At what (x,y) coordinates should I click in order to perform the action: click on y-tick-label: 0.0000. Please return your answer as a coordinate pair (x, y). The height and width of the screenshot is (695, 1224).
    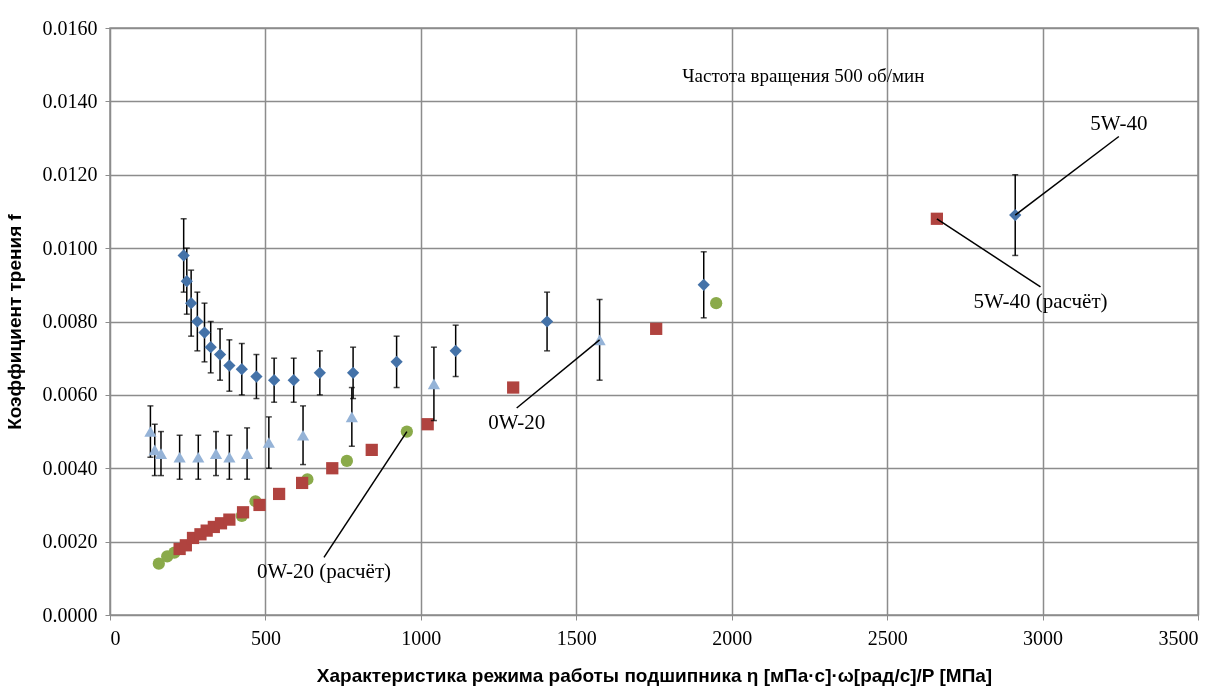
    Looking at the image, I should click on (70, 614).